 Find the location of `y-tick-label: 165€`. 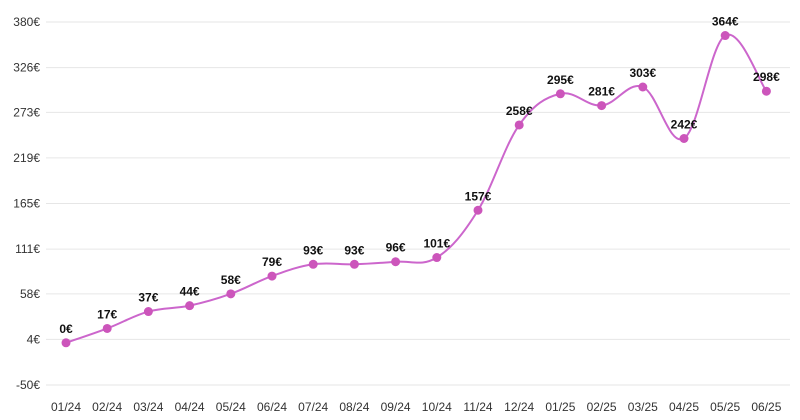

y-tick-label: 165€ is located at coordinates (26, 204).